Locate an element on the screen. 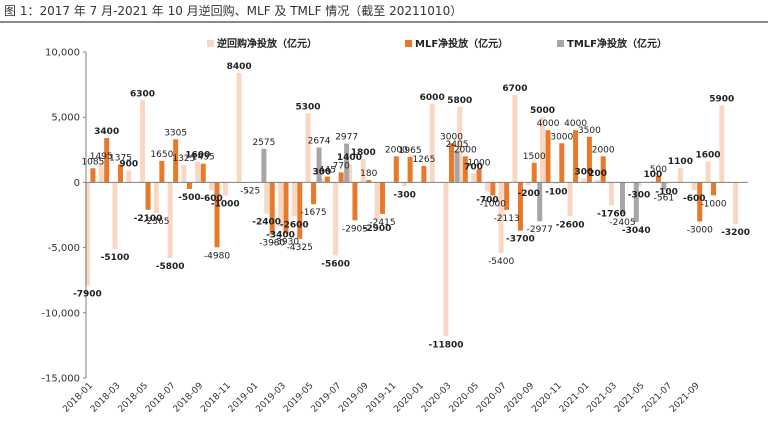  data-label: -2100 is located at coordinates (148, 219).